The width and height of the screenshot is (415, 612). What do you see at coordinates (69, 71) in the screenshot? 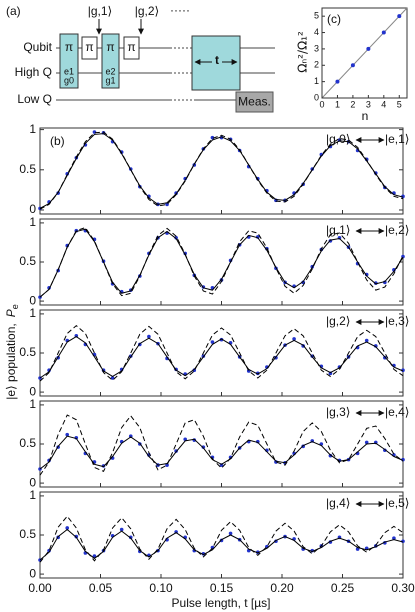
I see `sideband-label: e1` at bounding box center [69, 71].